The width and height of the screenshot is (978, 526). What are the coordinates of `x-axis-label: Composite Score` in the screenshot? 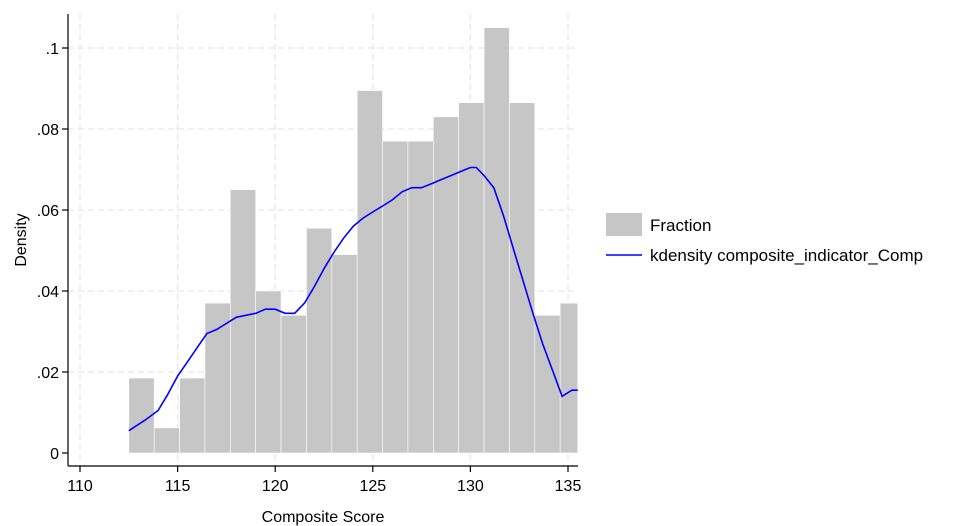 It's located at (323, 517).